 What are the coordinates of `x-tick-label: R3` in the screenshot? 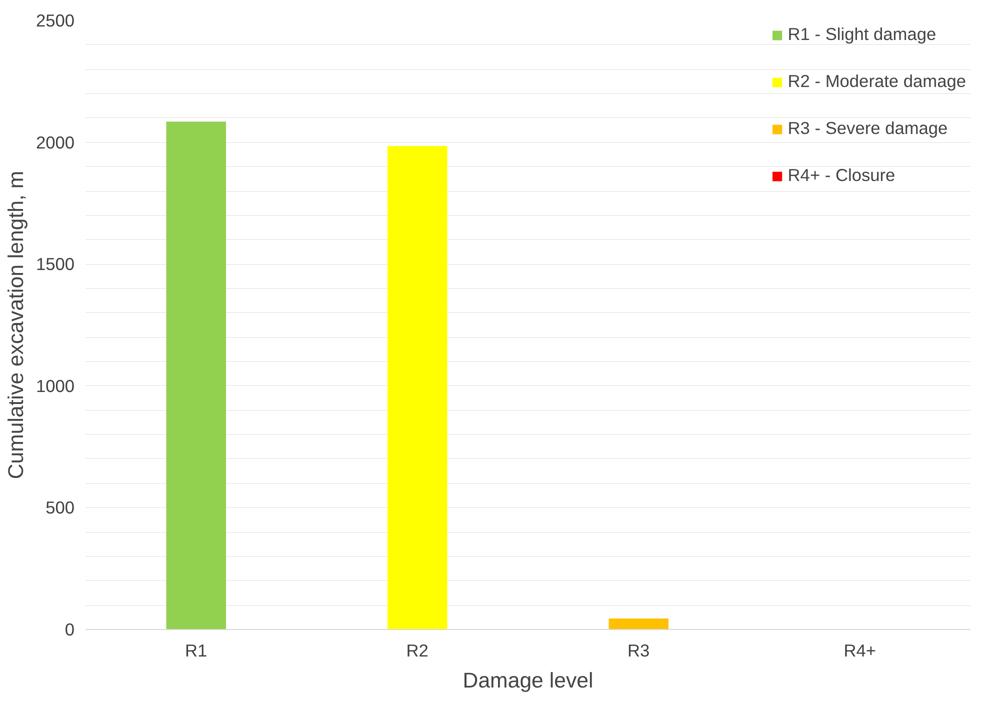 It's located at (639, 650).